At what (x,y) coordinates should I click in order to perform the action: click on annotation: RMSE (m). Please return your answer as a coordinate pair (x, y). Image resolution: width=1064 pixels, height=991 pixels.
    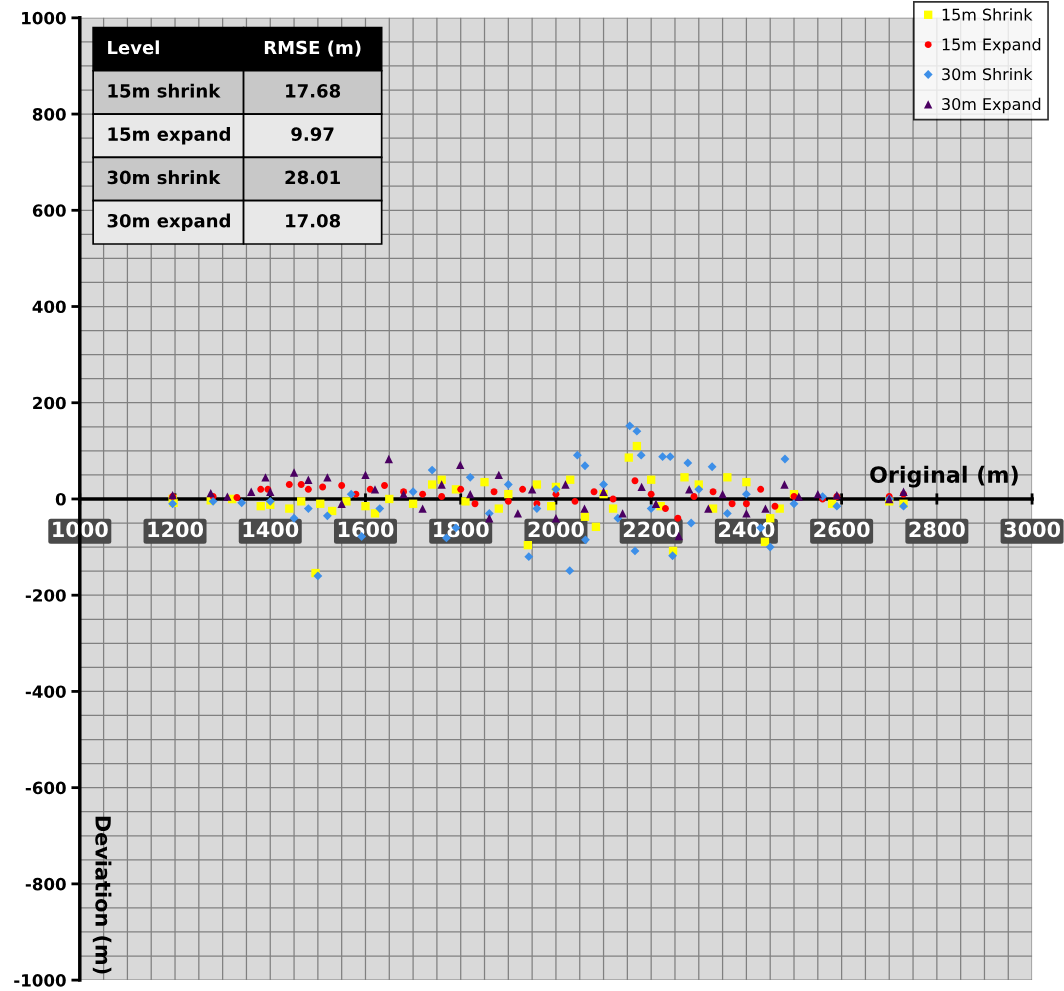
    Looking at the image, I should click on (312, 48).